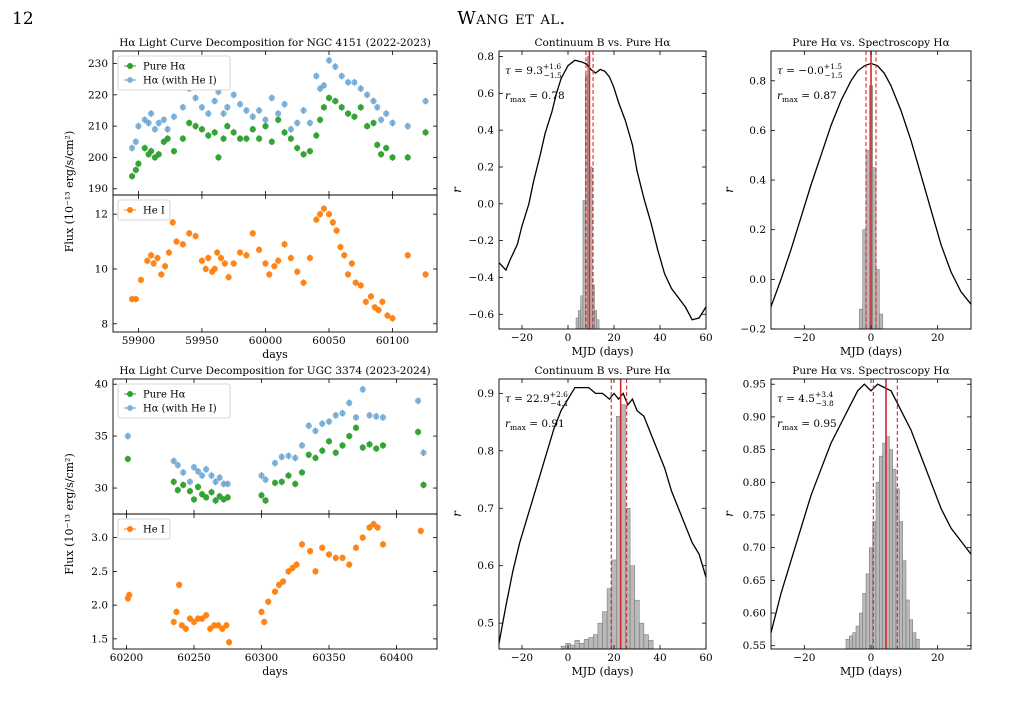 This screenshot has height=704, width=1023. What do you see at coordinates (607, 527) in the screenshot?
I see `ugc3374-cont-ccf-histogram` at bounding box center [607, 527].